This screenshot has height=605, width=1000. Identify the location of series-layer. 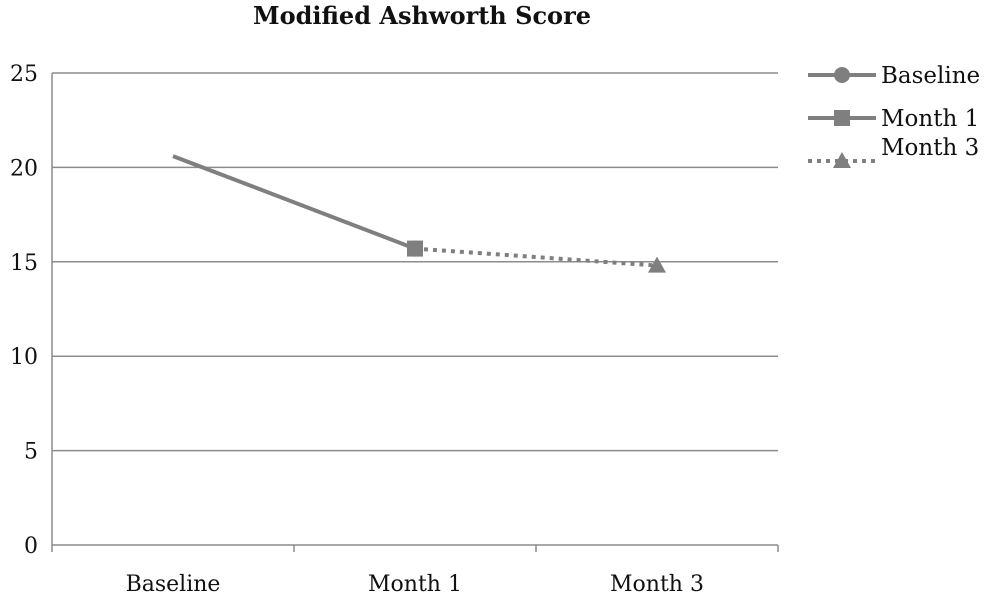
(419, 213).